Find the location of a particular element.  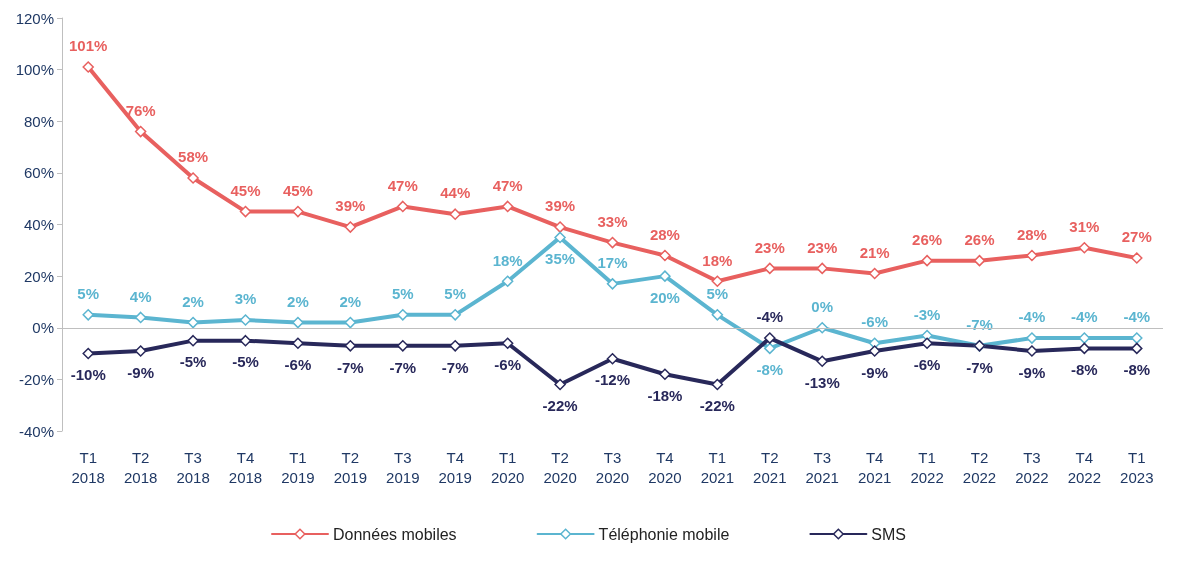

y-tick-label: -20% is located at coordinates (36, 379).